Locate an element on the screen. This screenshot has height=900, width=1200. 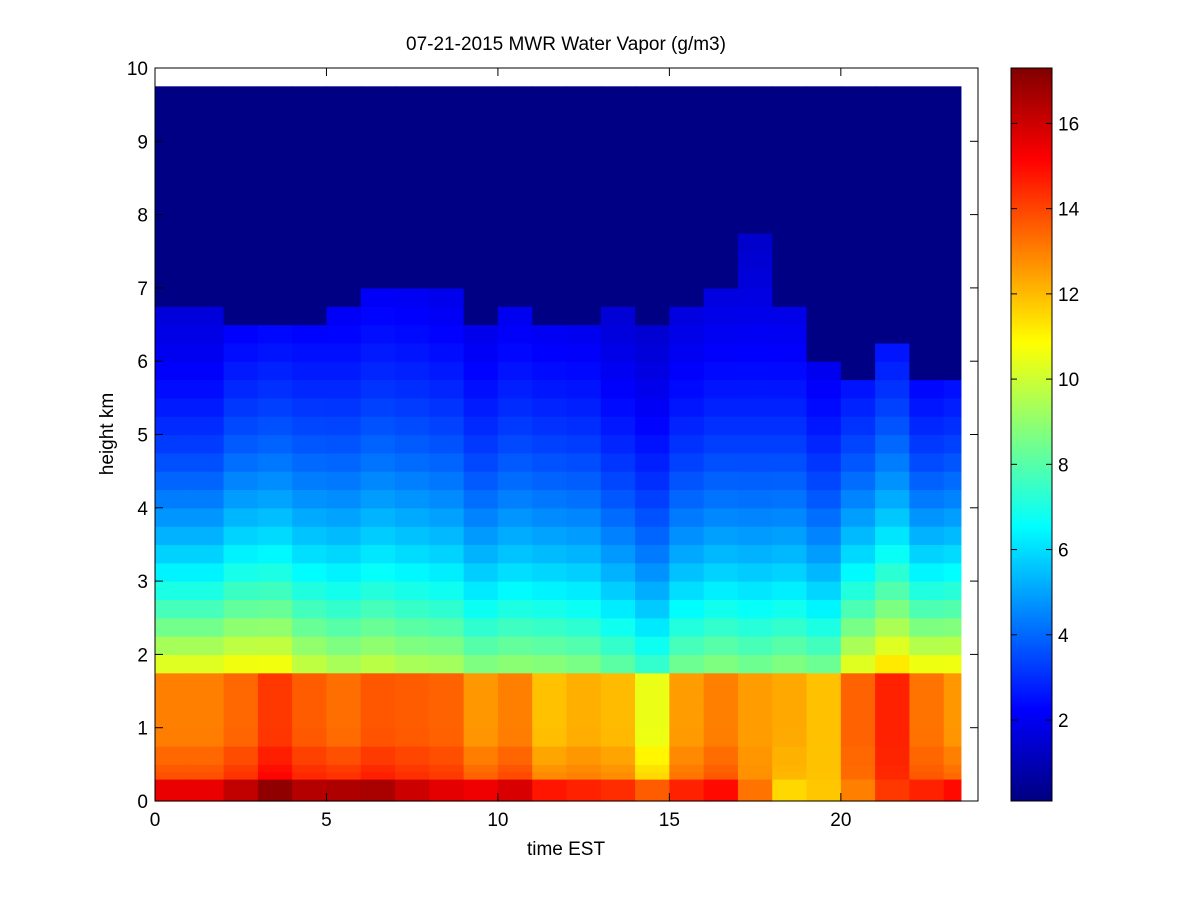
chart-title: 07-21-2015 MWR Water Vapor (g/m3) is located at coordinates (566, 44).